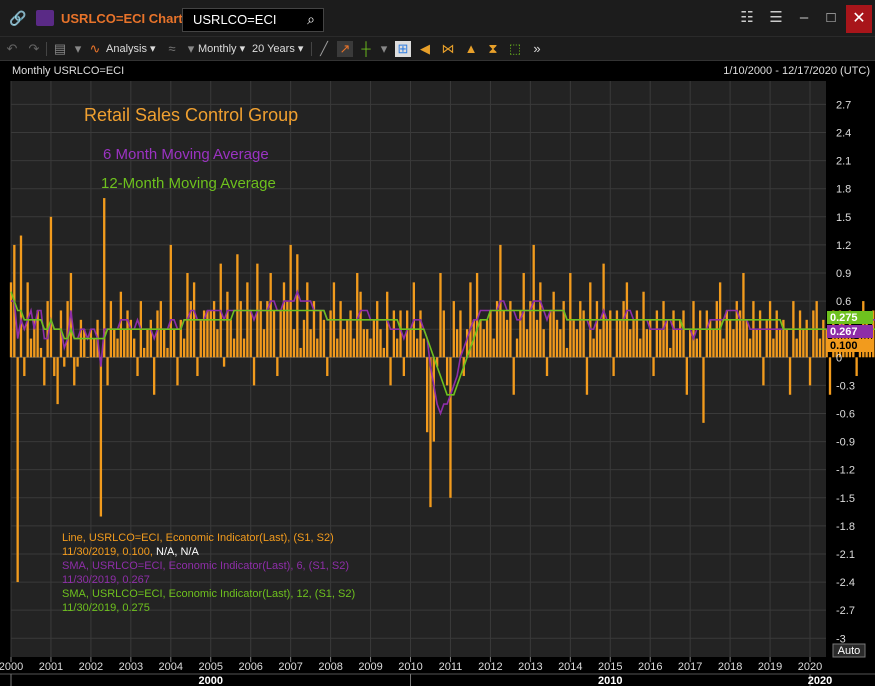  What do you see at coordinates (448, 48) in the screenshot?
I see `scroll-right-icon: ⋈` at bounding box center [448, 48].